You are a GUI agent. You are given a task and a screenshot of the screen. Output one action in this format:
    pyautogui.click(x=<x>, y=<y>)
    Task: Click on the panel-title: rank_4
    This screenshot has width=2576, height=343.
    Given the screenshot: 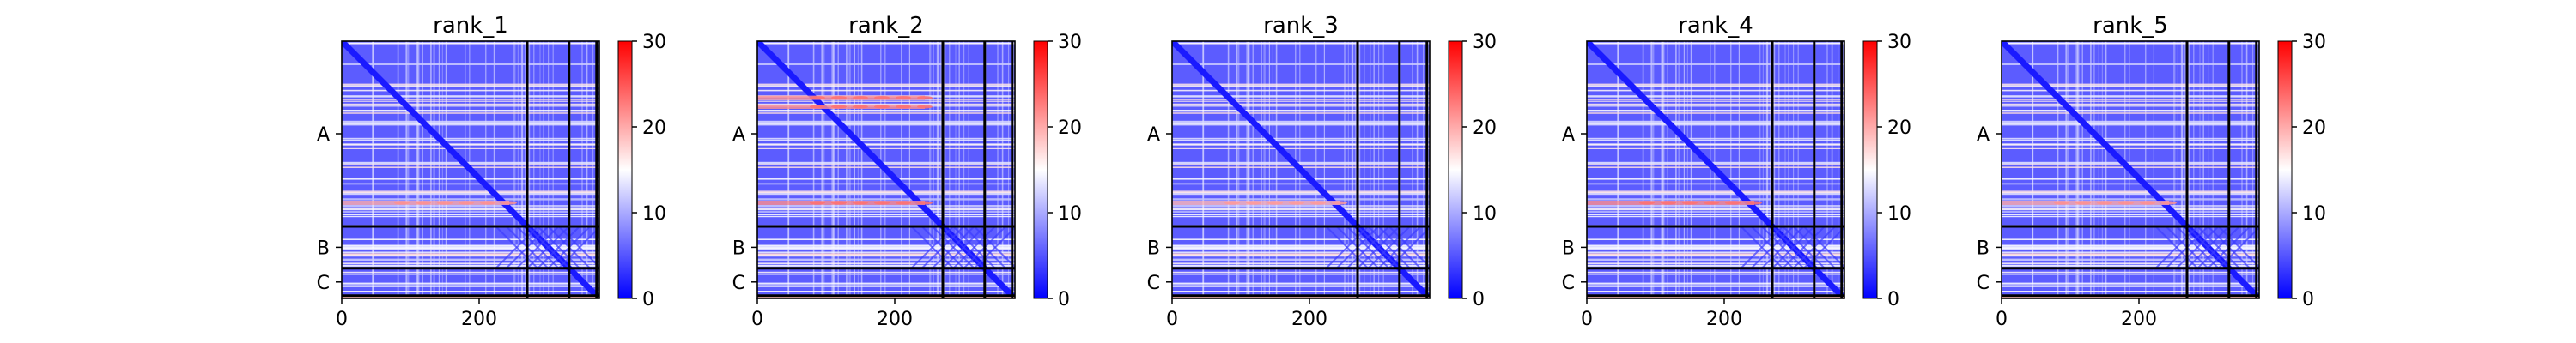 What is the action you would take?
    pyautogui.click(x=1715, y=26)
    